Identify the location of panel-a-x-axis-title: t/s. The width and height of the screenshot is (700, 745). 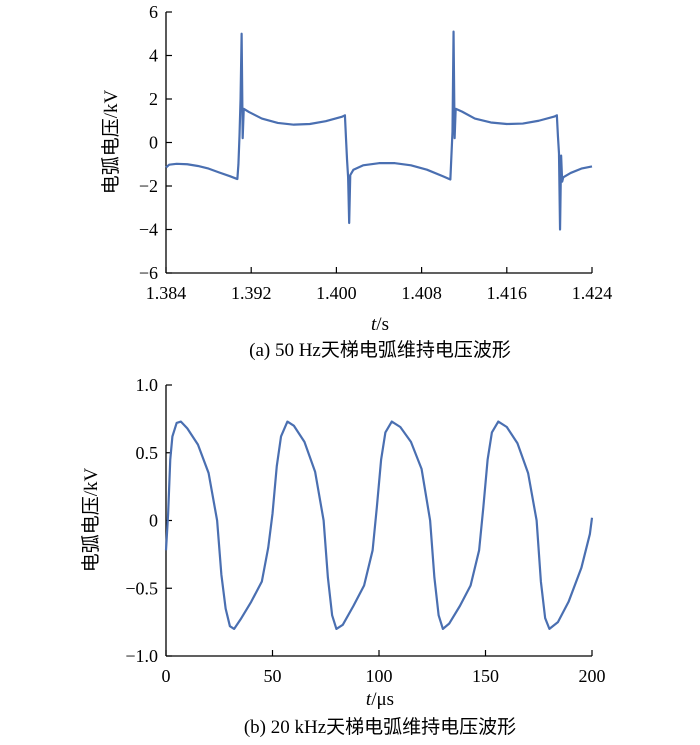
(380, 324).